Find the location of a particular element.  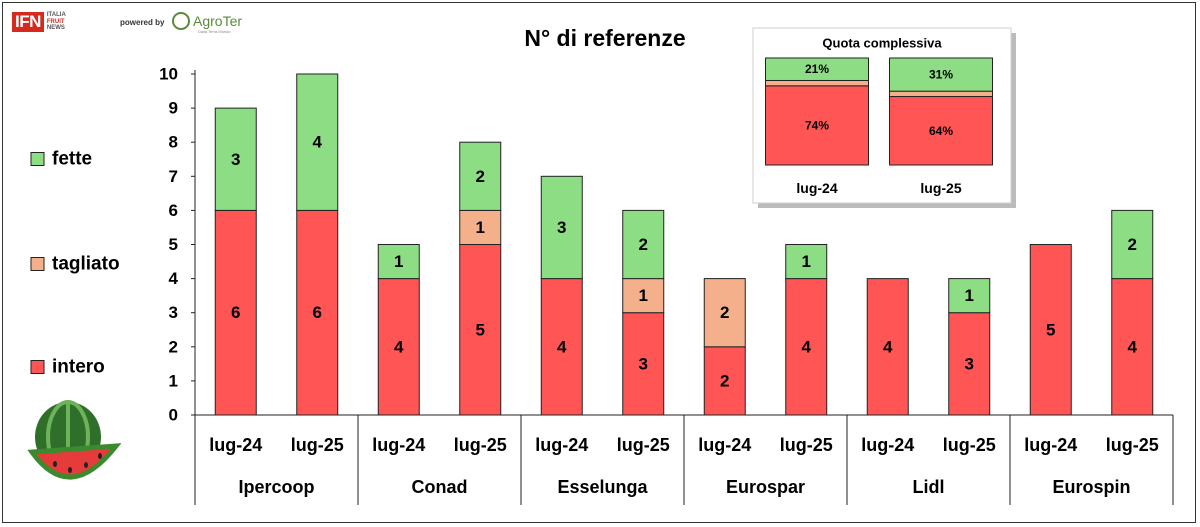

inset-data-label-fette: 31% is located at coordinates (941, 75).